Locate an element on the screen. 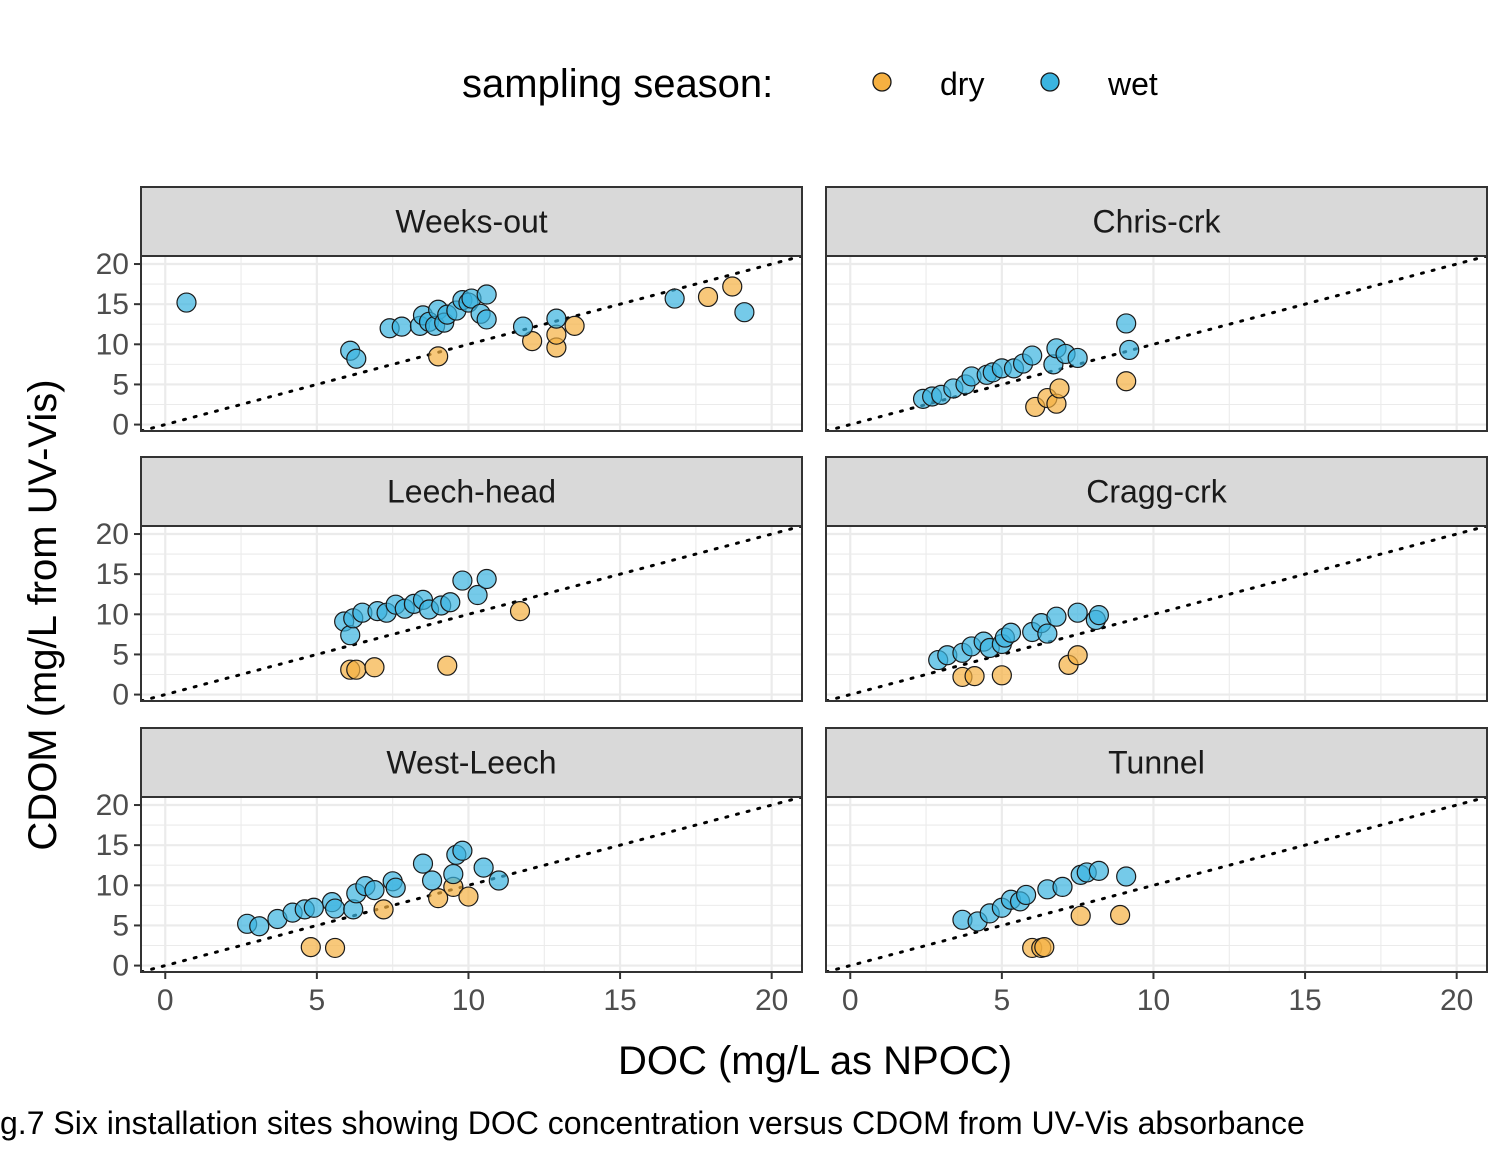  strip-label: Leech-head is located at coordinates (471, 492).